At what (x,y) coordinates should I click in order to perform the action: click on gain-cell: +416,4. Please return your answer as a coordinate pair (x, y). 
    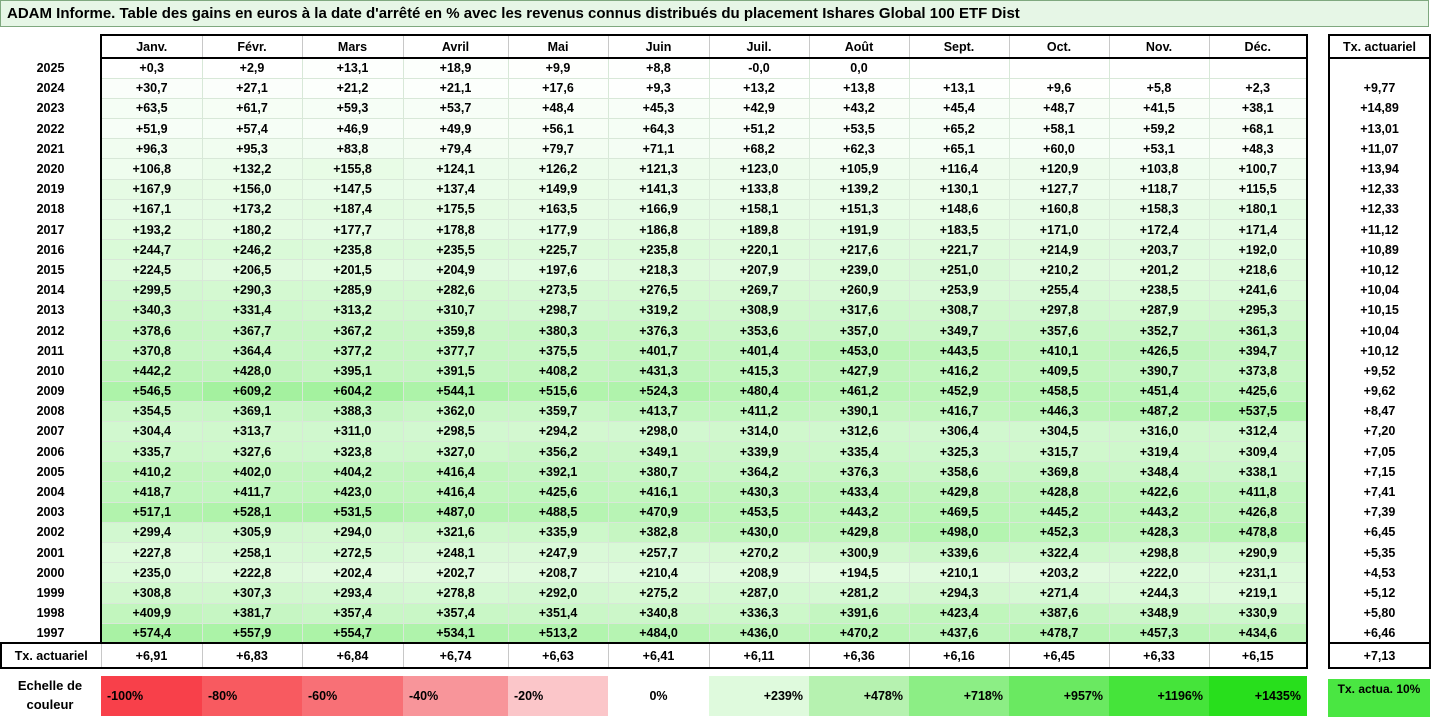
    Looking at the image, I should click on (455, 472).